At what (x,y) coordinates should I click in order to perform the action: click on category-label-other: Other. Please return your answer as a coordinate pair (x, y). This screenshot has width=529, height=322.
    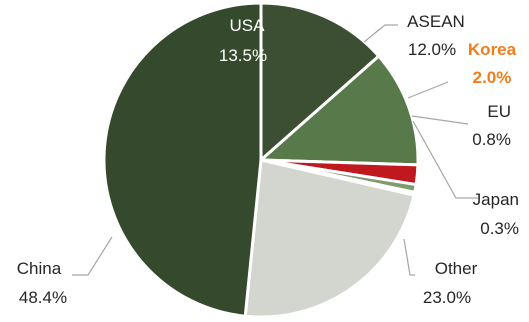
    Looking at the image, I should click on (456, 268).